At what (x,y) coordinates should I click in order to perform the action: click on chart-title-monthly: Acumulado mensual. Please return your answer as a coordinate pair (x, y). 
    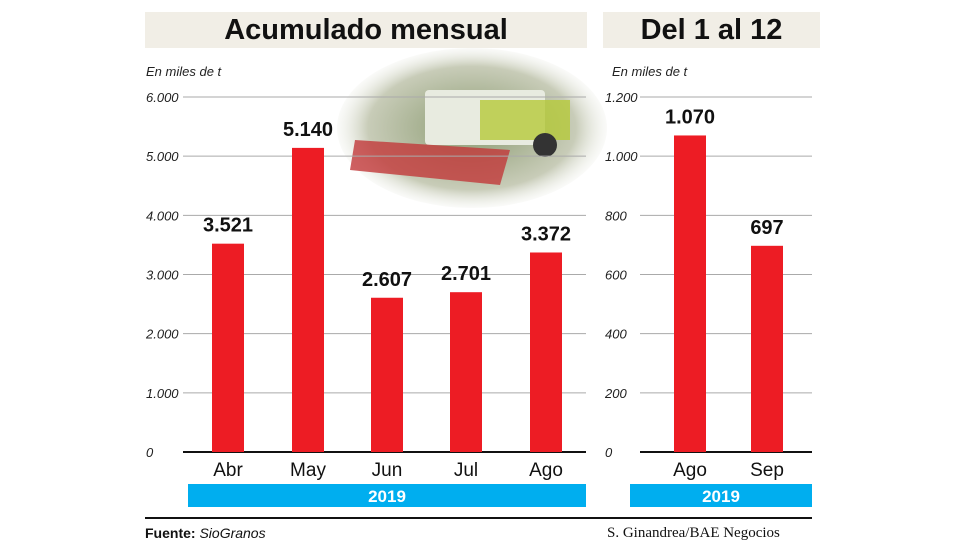
    Looking at the image, I should click on (366, 30).